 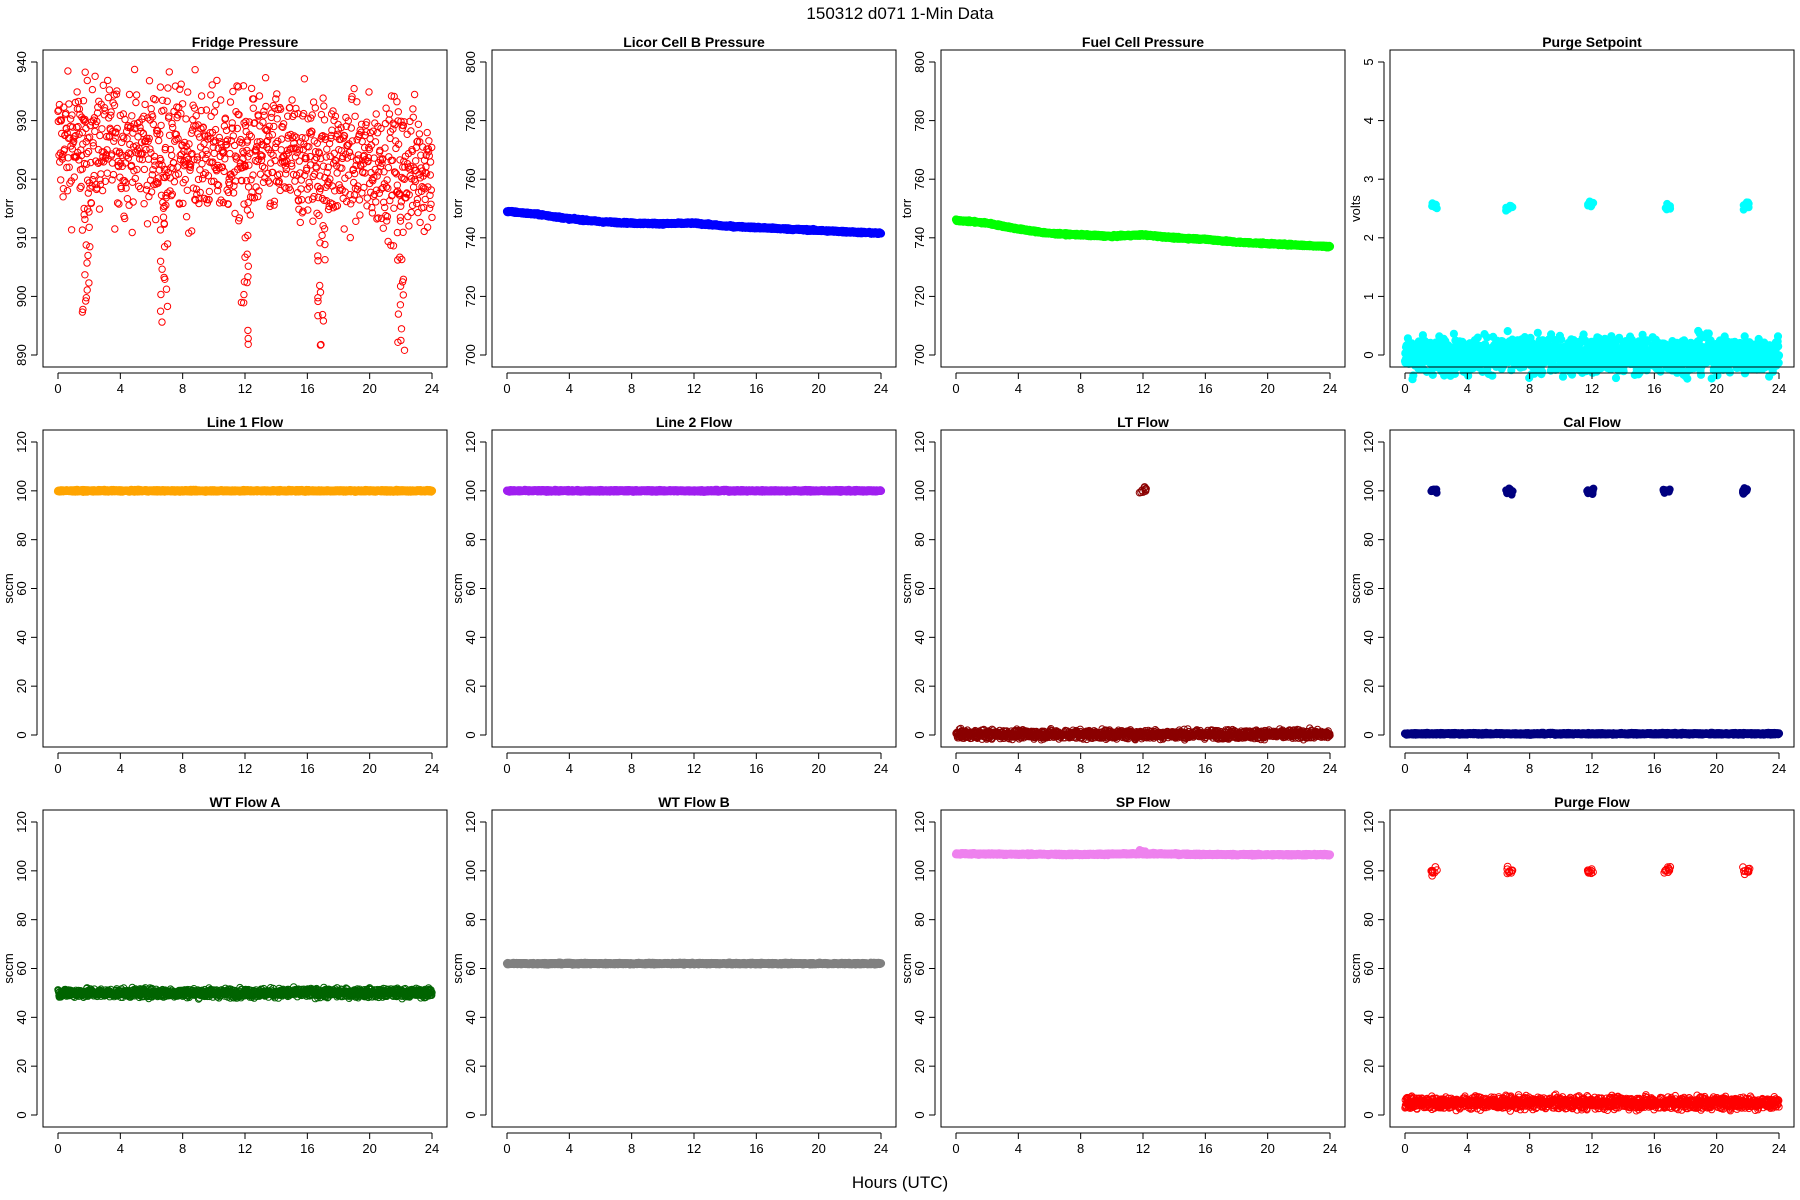 I want to click on x-axis: 0 4 8 12 16 20 24, so click(x=695, y=384).